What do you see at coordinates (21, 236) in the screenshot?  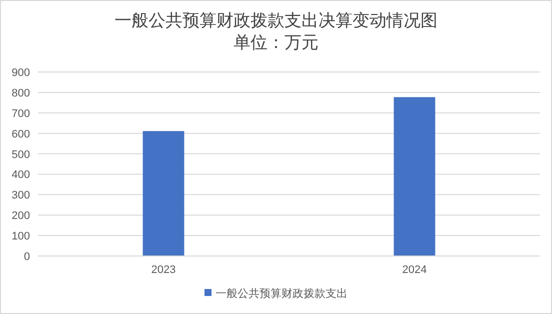 I see `y-tick-label: 100` at bounding box center [21, 236].